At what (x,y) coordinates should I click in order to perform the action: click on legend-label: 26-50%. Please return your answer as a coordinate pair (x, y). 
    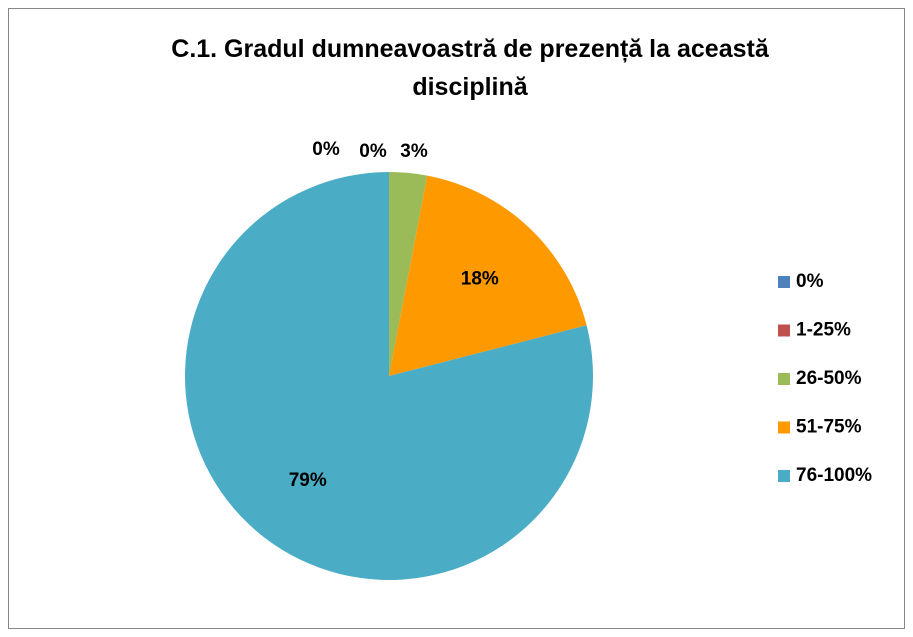
    Looking at the image, I should click on (829, 378).